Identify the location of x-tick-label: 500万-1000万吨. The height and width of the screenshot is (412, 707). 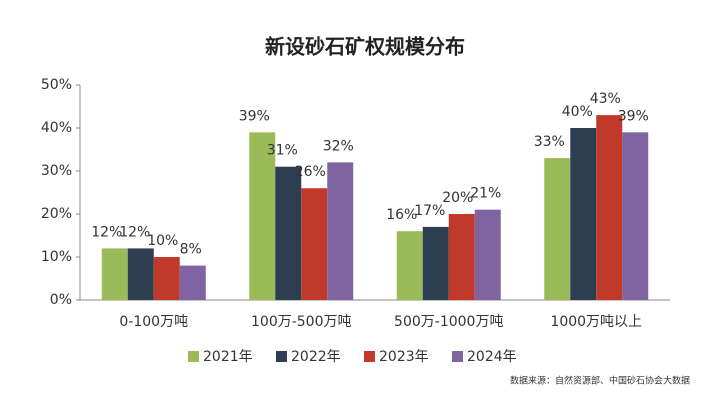
(448, 322).